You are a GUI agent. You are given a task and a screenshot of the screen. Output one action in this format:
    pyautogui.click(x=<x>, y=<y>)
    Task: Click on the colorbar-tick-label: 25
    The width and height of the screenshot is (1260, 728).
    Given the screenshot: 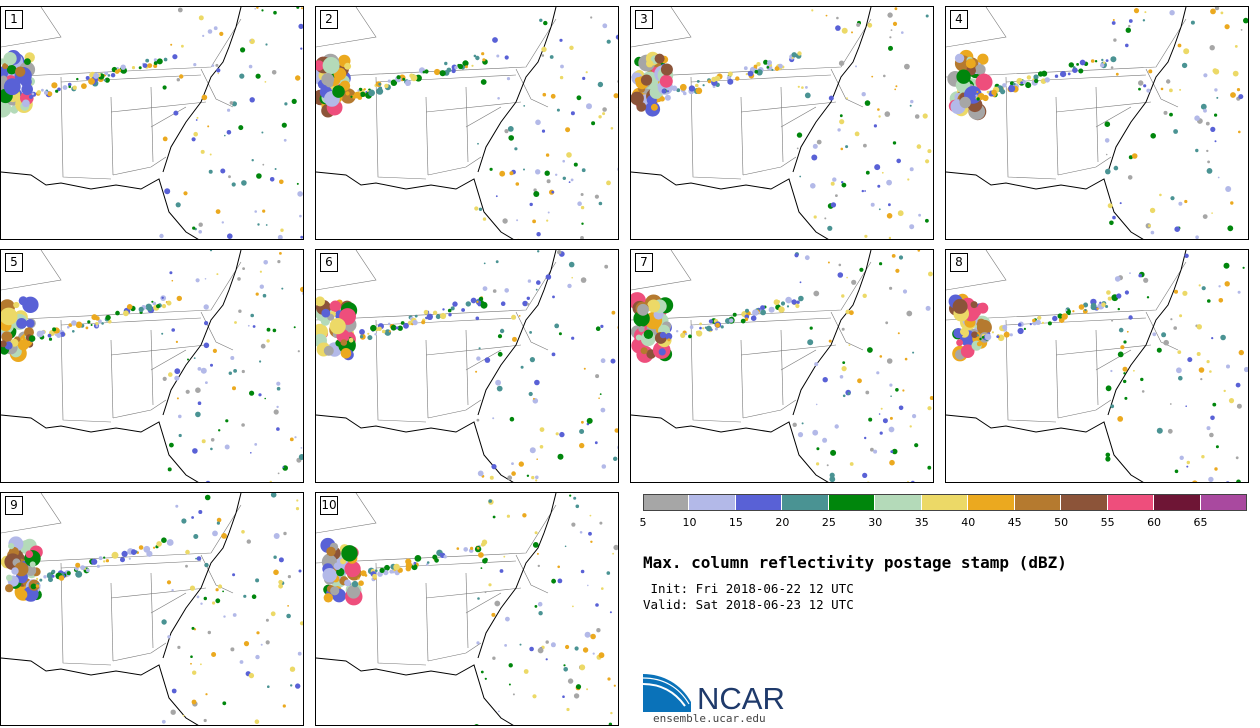 What is the action you would take?
    pyautogui.click(x=828, y=522)
    